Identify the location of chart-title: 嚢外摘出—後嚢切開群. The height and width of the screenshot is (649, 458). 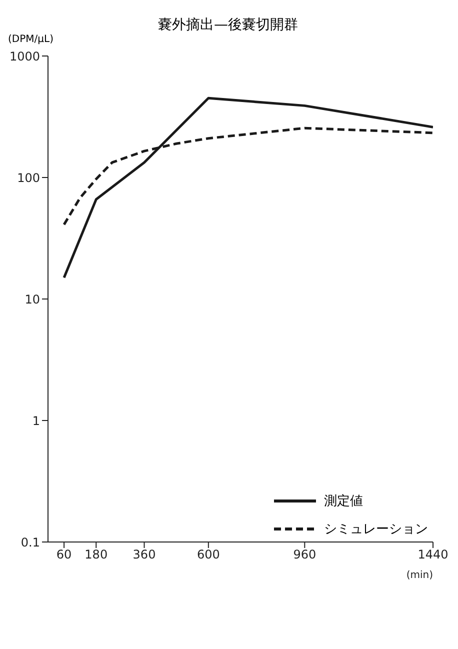
(228, 25).